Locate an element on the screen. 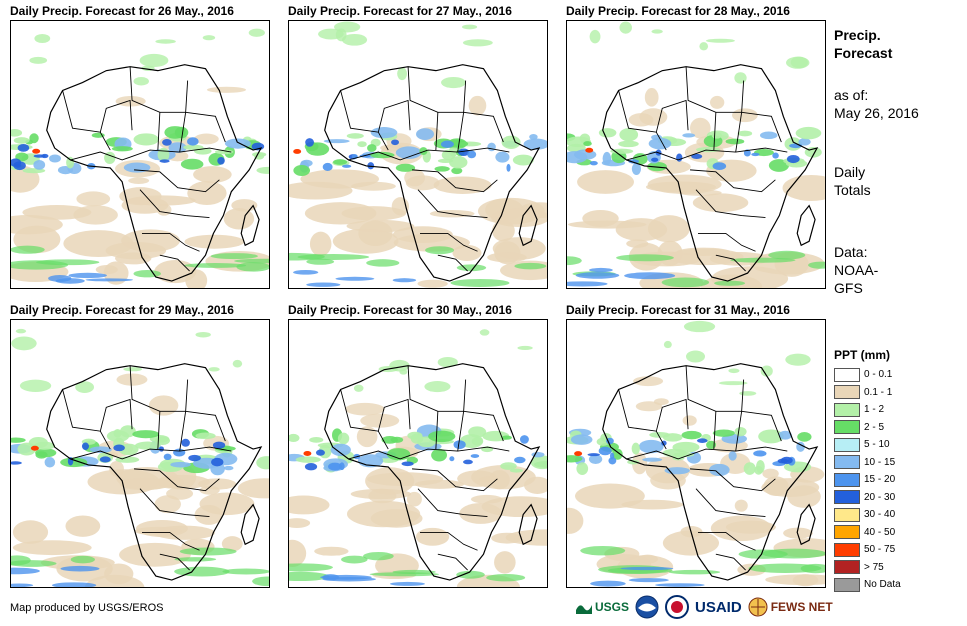 The height and width of the screenshot is (626, 967). legend-item: 30 - 40 is located at coordinates (894, 515).